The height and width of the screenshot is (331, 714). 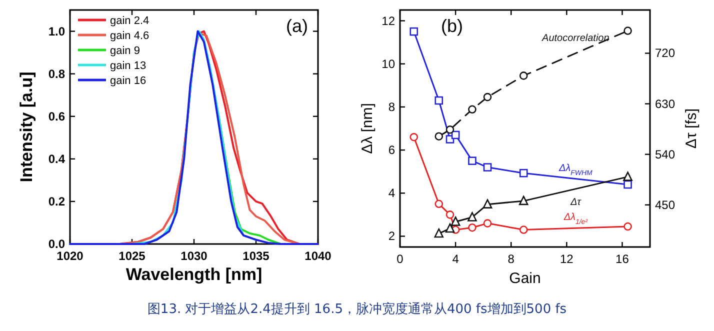 I want to click on x-tick-label: 1020, so click(x=70, y=256).